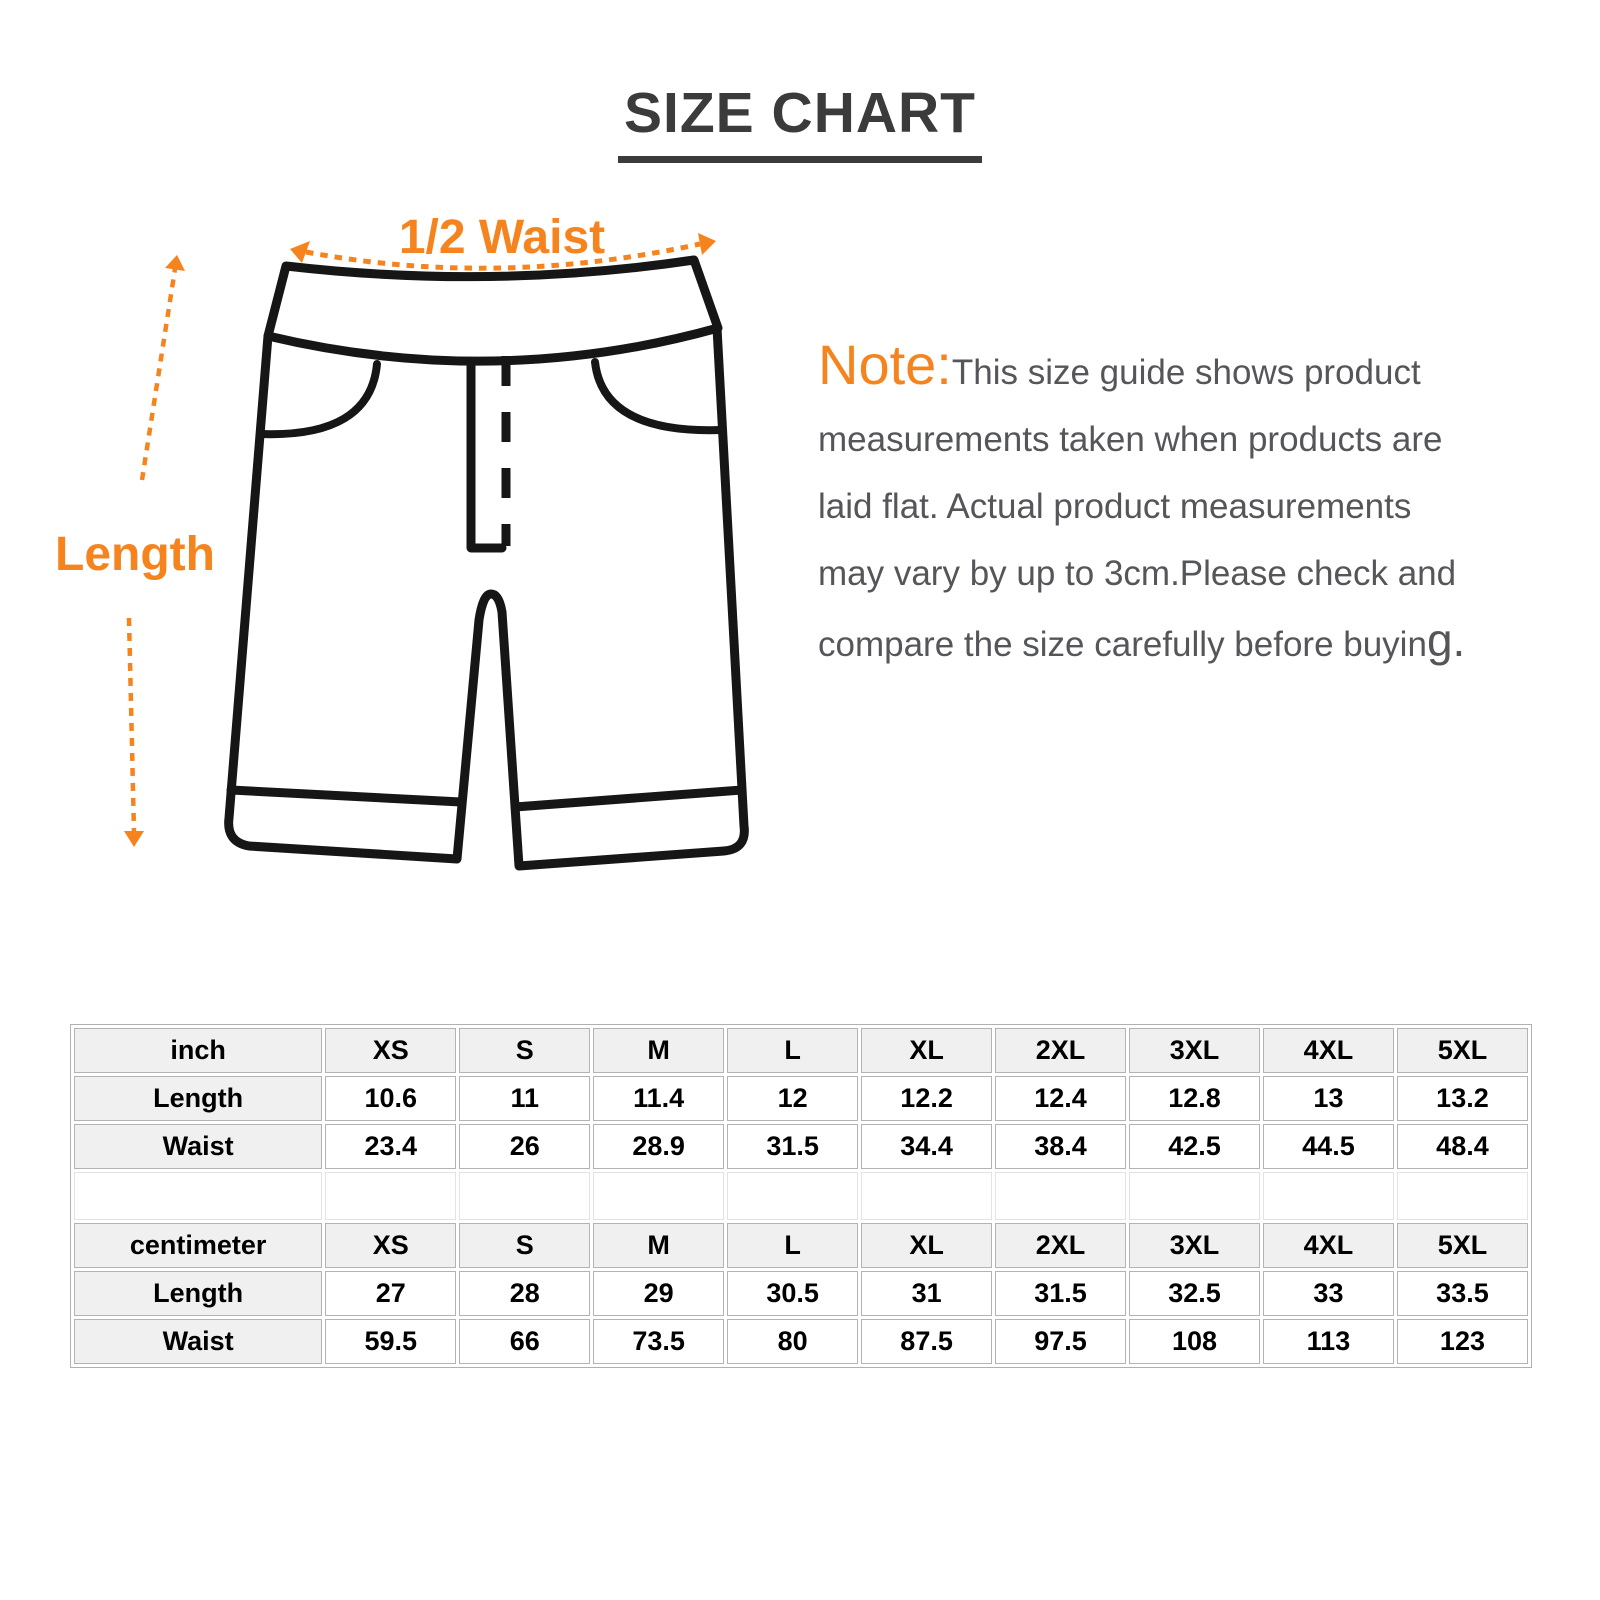  What do you see at coordinates (134, 839) in the screenshot?
I see `length-arrowhead-down` at bounding box center [134, 839].